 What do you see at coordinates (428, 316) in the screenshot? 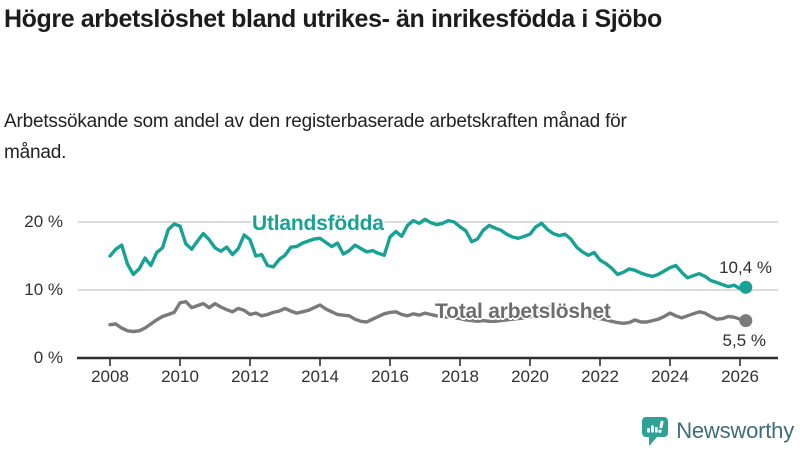
I see `series-line-total` at bounding box center [428, 316].